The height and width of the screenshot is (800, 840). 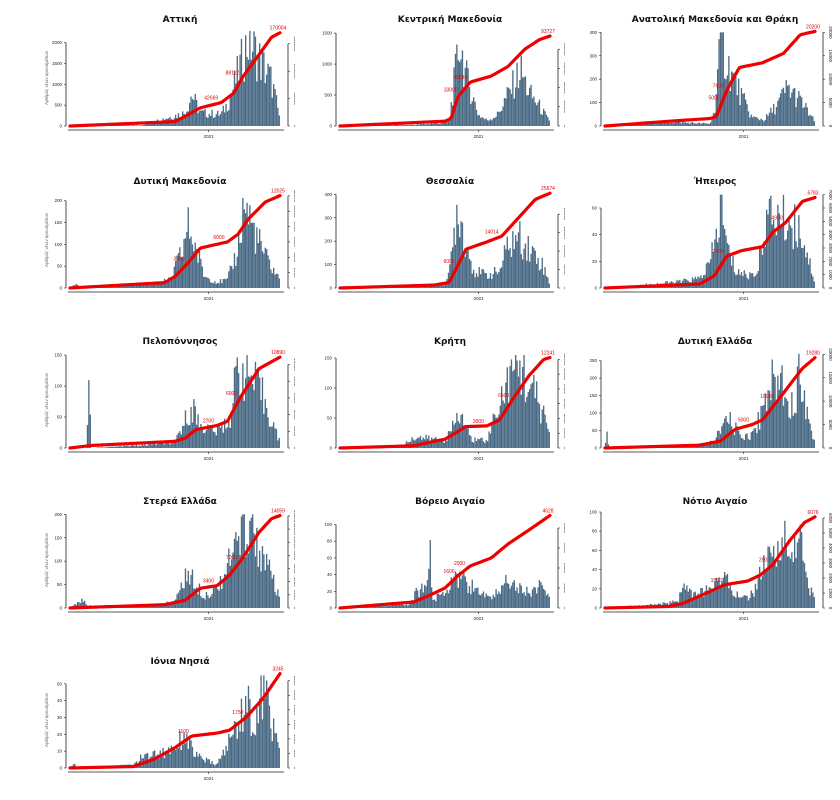 I want to click on cumulative-annotation: 6783, so click(x=812, y=194).